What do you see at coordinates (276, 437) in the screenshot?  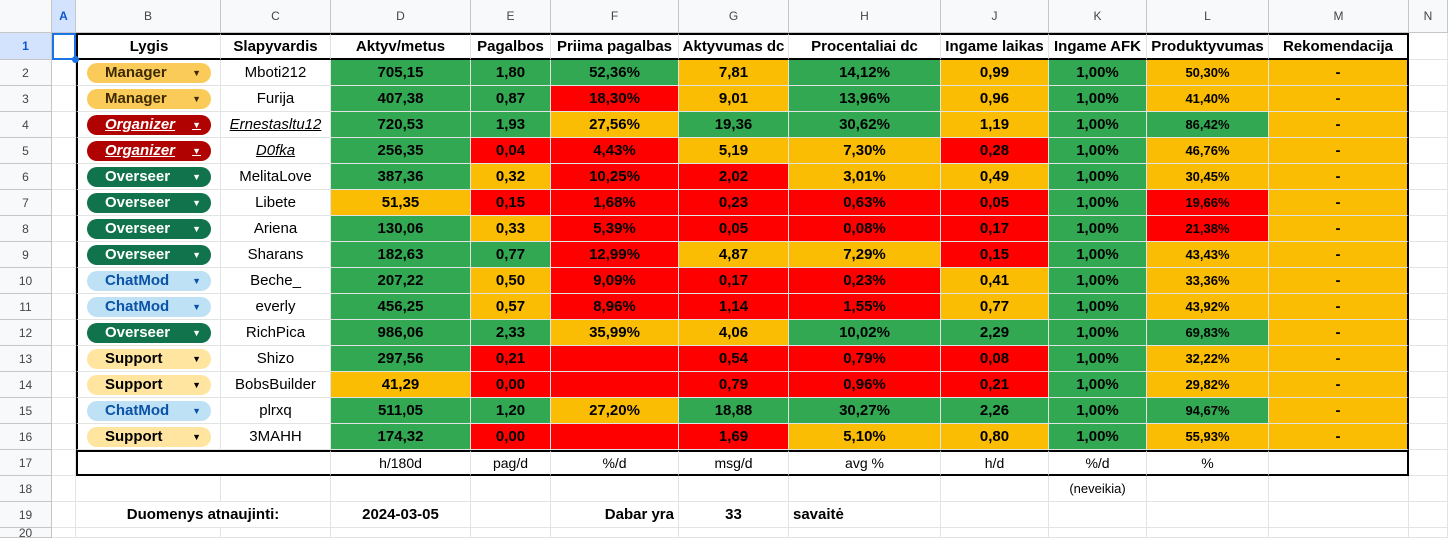 I see `nickname-cell: 3MAHH` at bounding box center [276, 437].